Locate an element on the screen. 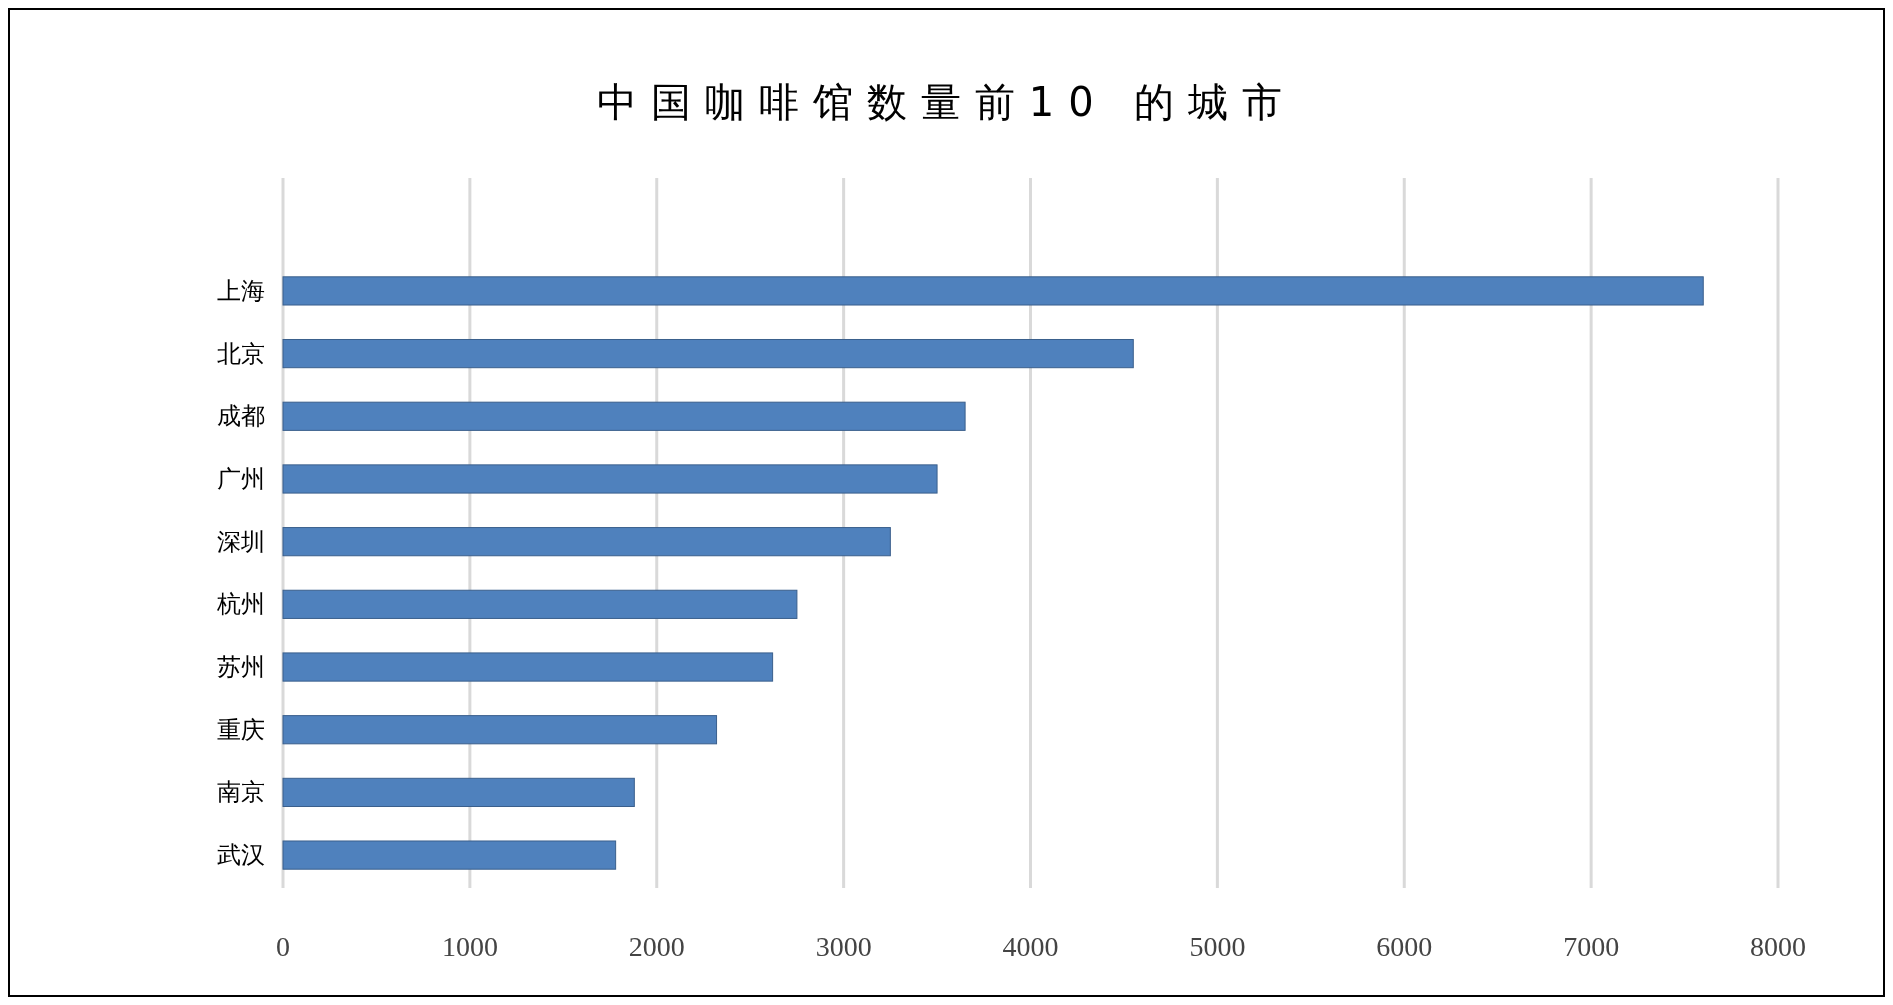  x-tick-label: 2000 is located at coordinates (656, 946).